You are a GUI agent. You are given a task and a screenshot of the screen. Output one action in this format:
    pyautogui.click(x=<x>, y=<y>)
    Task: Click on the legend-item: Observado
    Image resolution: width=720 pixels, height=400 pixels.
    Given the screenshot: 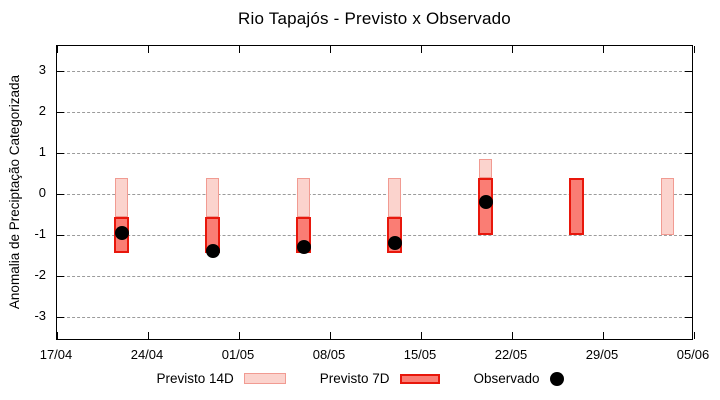 What is the action you would take?
    pyautogui.click(x=519, y=378)
    